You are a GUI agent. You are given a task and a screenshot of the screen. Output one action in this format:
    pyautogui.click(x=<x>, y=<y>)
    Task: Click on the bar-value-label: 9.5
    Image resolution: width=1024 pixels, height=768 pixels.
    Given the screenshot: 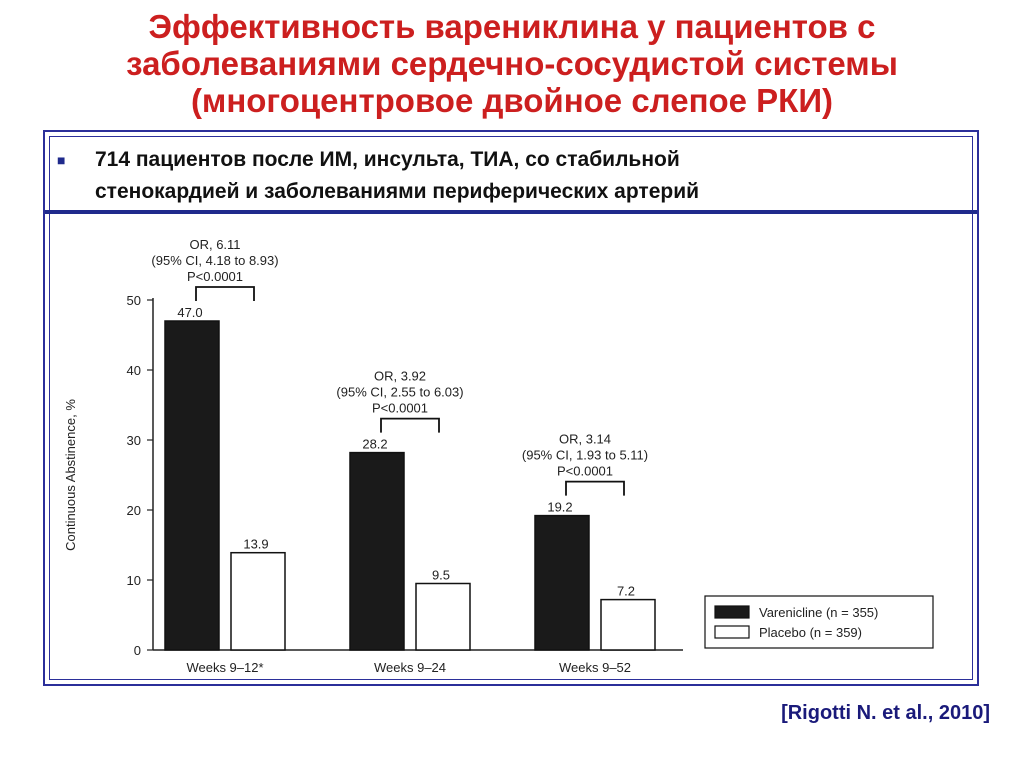 What is the action you would take?
    pyautogui.click(x=441, y=575)
    